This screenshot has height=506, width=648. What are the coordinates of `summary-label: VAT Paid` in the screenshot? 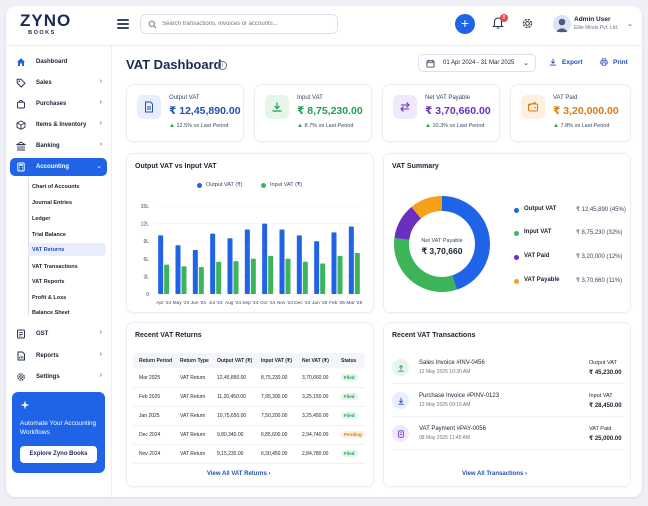 It's located at (537, 256).